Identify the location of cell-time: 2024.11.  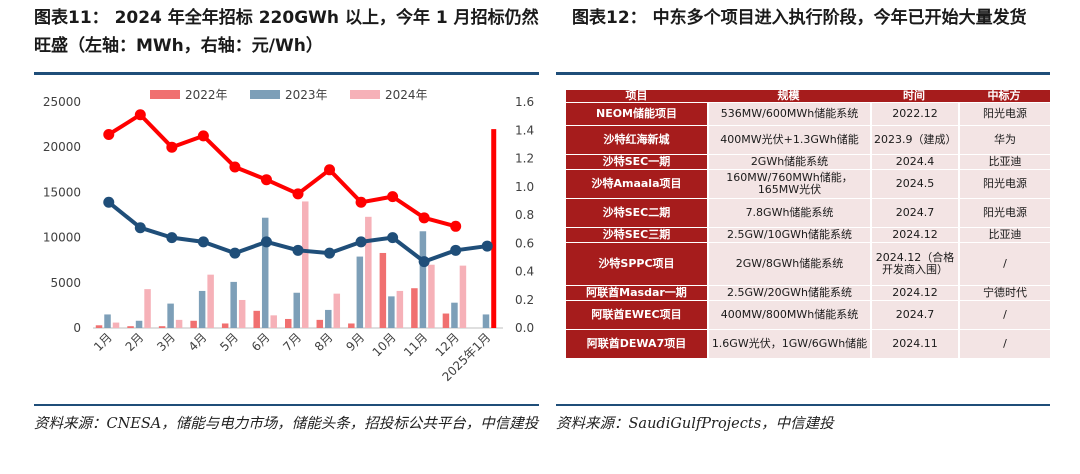
(914, 344).